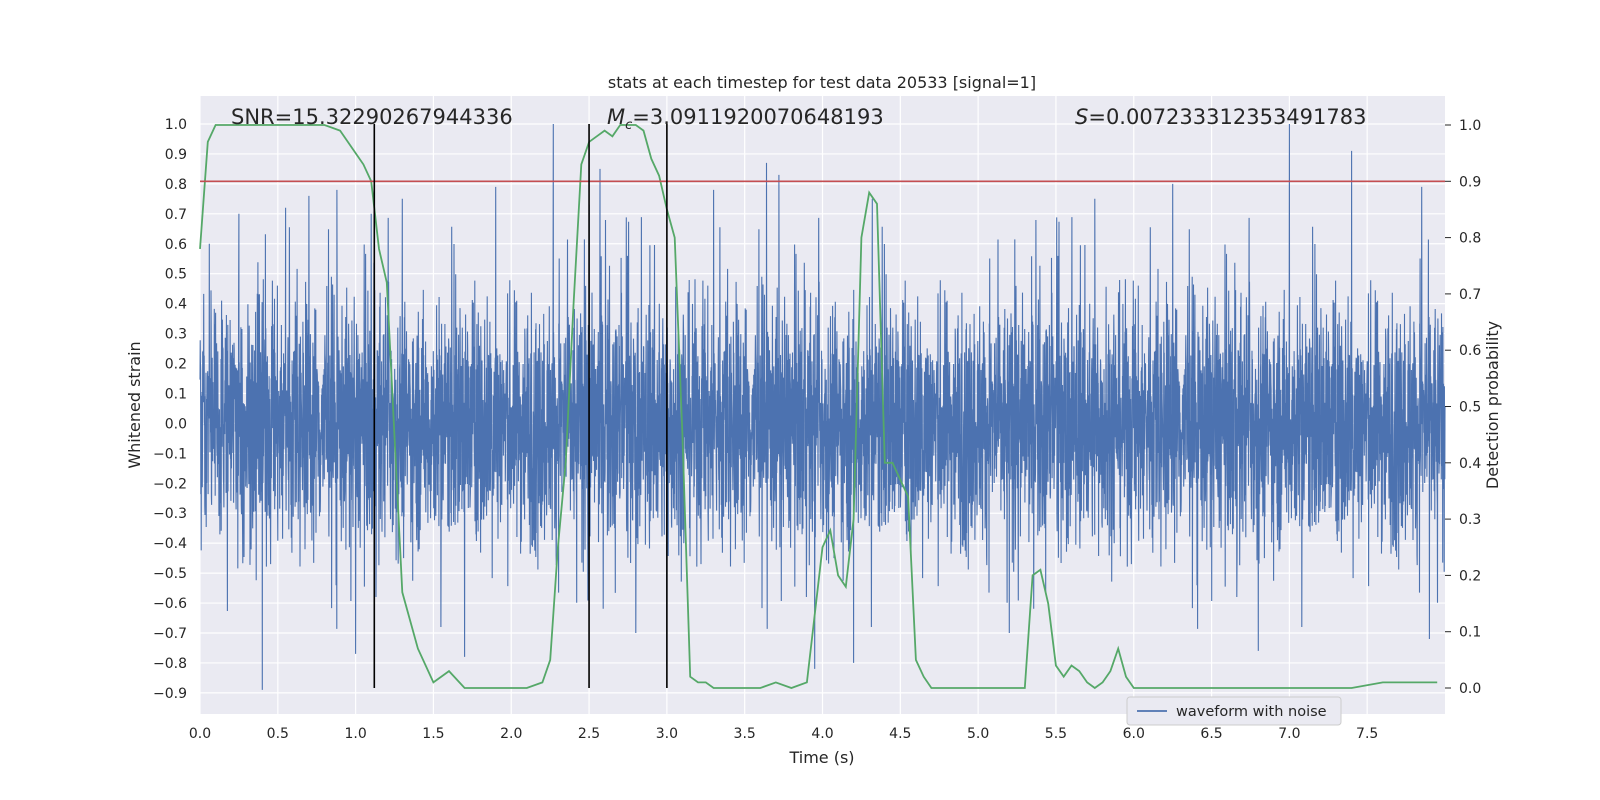 The image size is (1600, 800). Describe the element at coordinates (745, 734) in the screenshot. I see `x-tick-label: 3.5` at that location.